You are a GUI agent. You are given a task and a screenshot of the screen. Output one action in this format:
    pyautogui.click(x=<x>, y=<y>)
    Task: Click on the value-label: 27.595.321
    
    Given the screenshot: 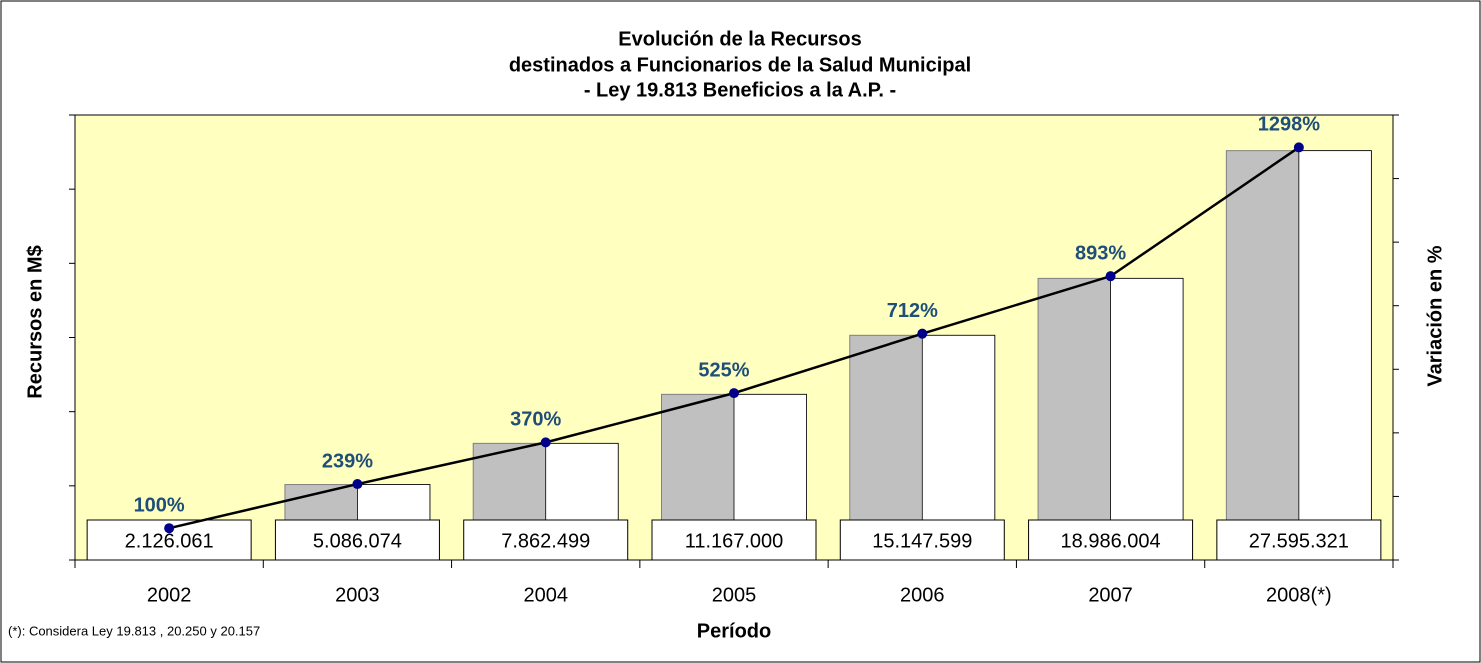 What is the action you would take?
    pyautogui.click(x=1299, y=541)
    